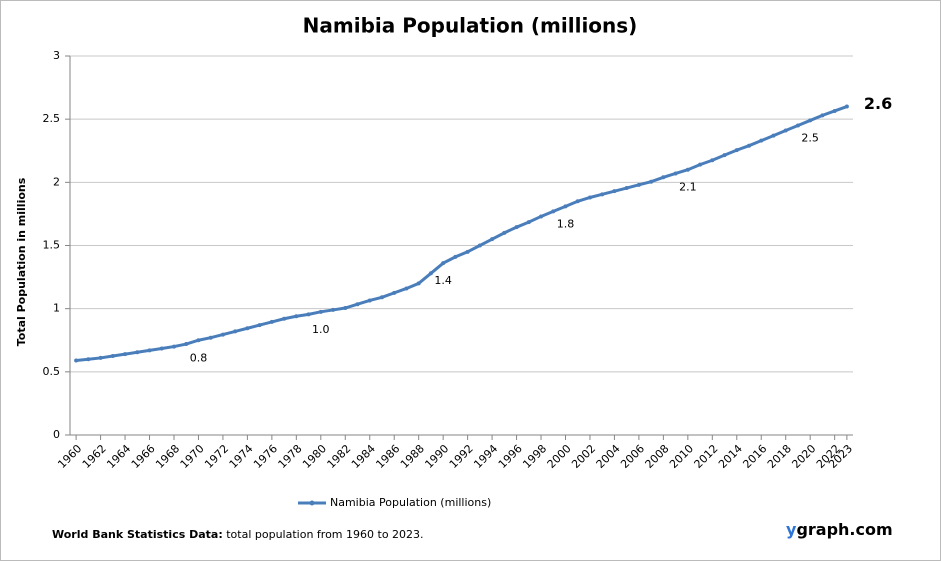  I want to click on value-label: 1.4, so click(443, 280).